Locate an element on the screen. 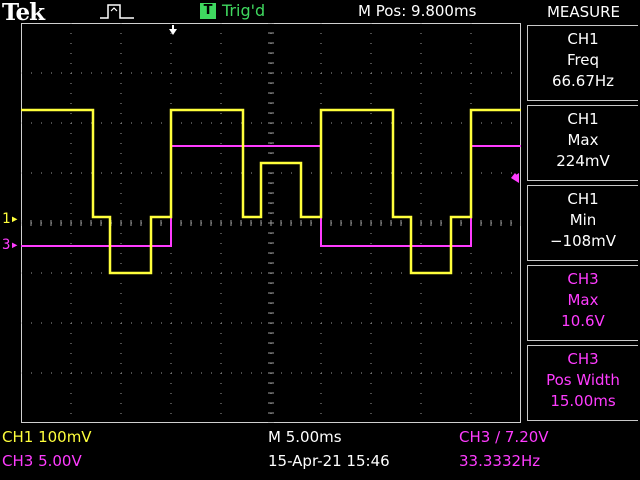 Image resolution: width=640 pixels, height=480 pixels. brand-logo: Tek is located at coordinates (23, 13).